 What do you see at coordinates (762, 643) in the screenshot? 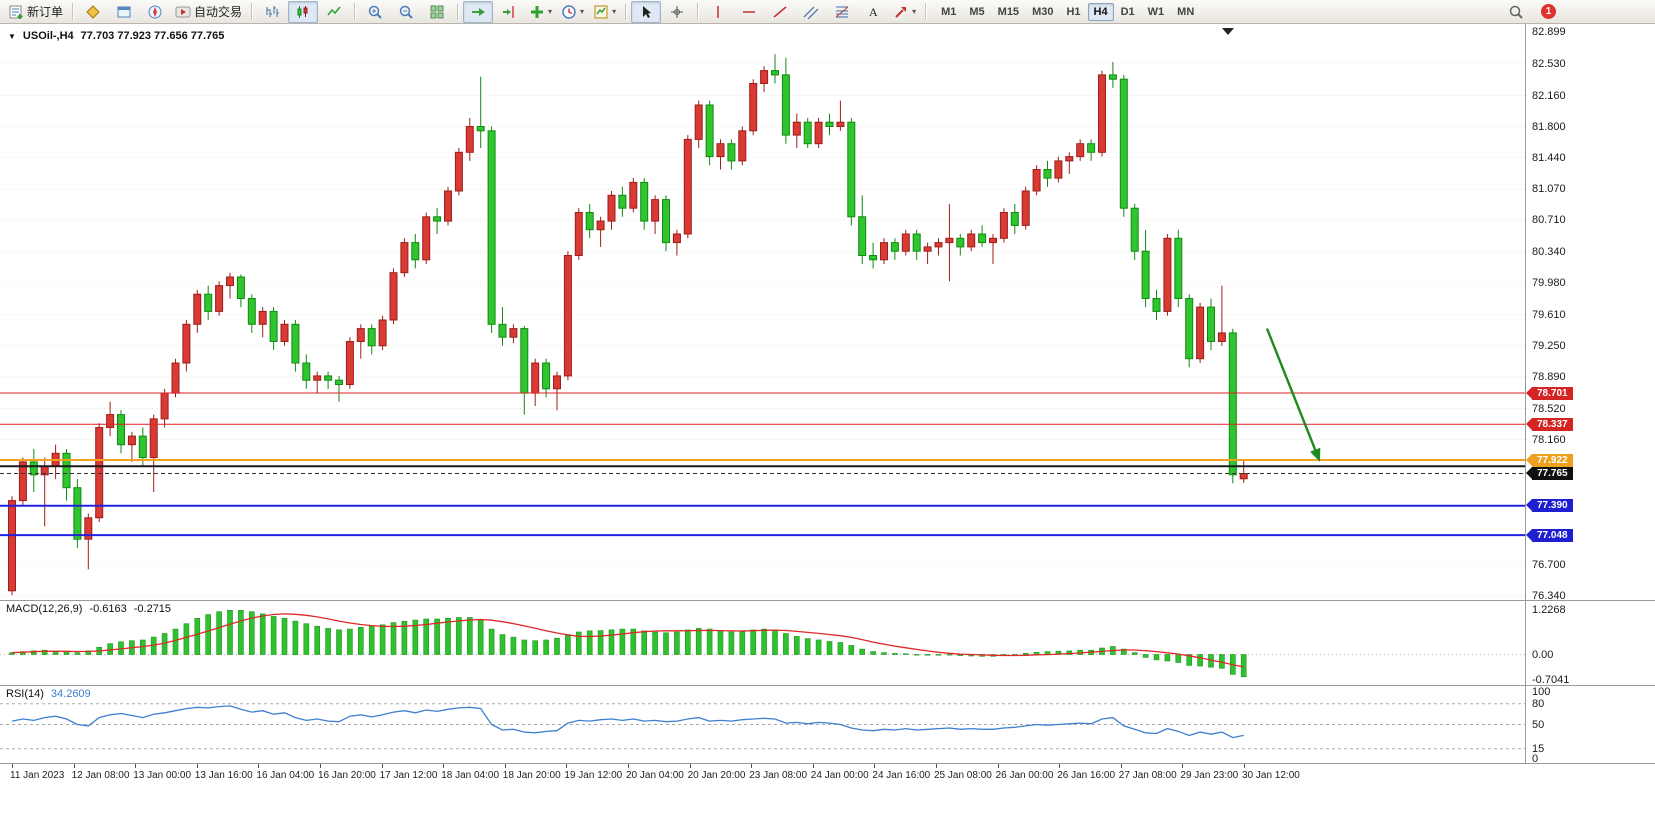
I see `macd-canvas` at bounding box center [762, 643].